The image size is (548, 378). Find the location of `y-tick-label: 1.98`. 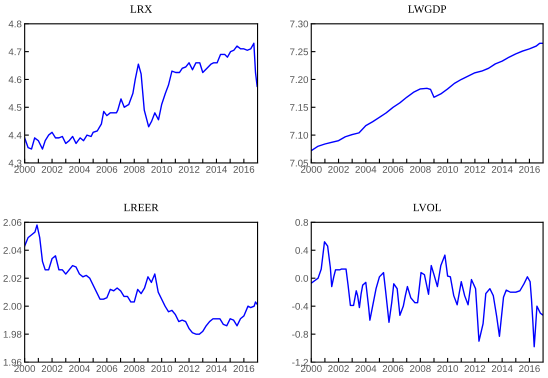

y-tick-label: 1.98 is located at coordinates (13, 334).